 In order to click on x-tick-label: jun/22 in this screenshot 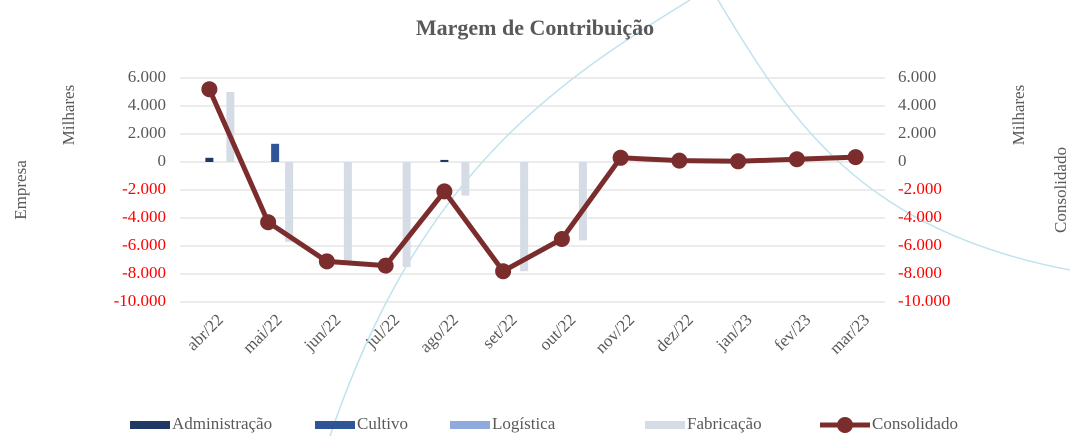, I will do `click(322, 332)`.